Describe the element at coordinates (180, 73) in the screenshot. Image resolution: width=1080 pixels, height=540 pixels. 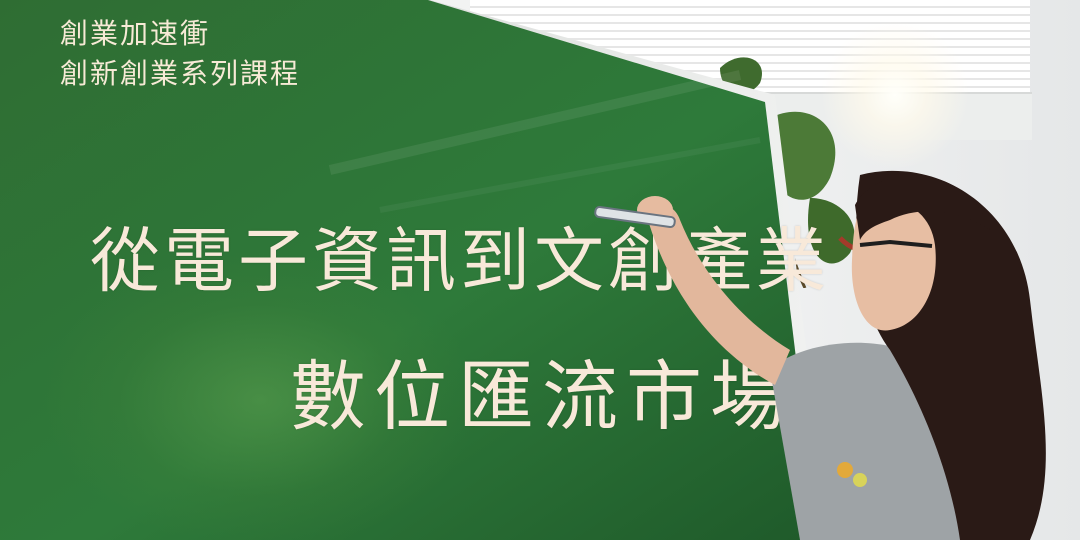
I see `series-caption-line2: 創新創業系列課程` at that location.